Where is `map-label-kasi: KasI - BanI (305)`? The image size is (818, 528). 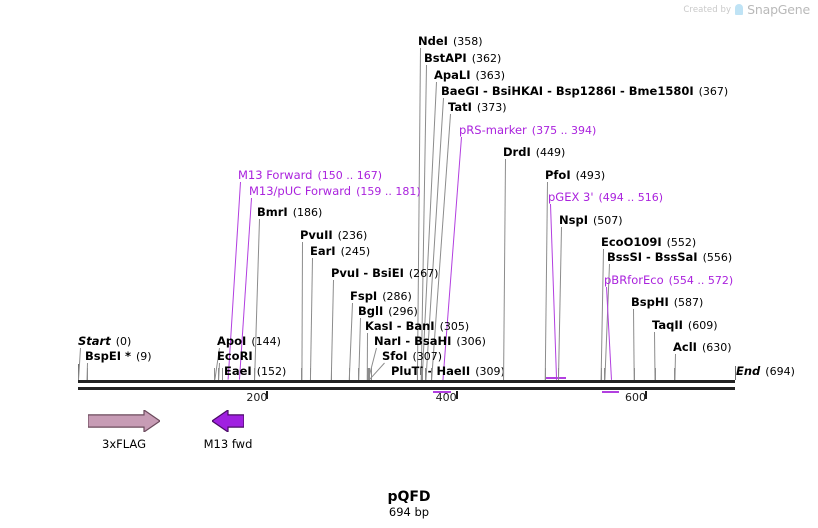
map-label-kasi: KasI - BanI (305) is located at coordinates (417, 326).